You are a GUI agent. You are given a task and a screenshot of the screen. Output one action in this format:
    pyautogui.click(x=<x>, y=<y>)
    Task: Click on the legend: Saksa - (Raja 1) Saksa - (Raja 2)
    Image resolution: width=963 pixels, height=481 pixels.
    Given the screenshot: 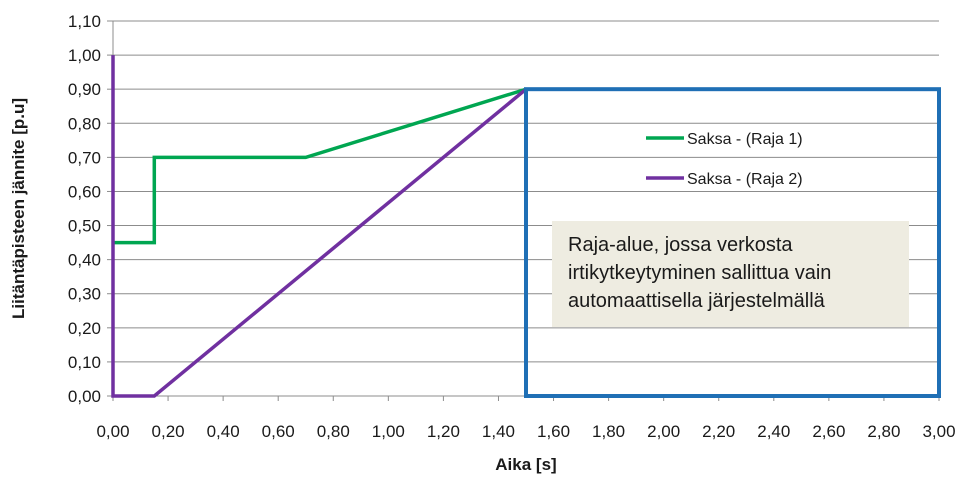 What is the action you would take?
    pyautogui.click(x=724, y=159)
    